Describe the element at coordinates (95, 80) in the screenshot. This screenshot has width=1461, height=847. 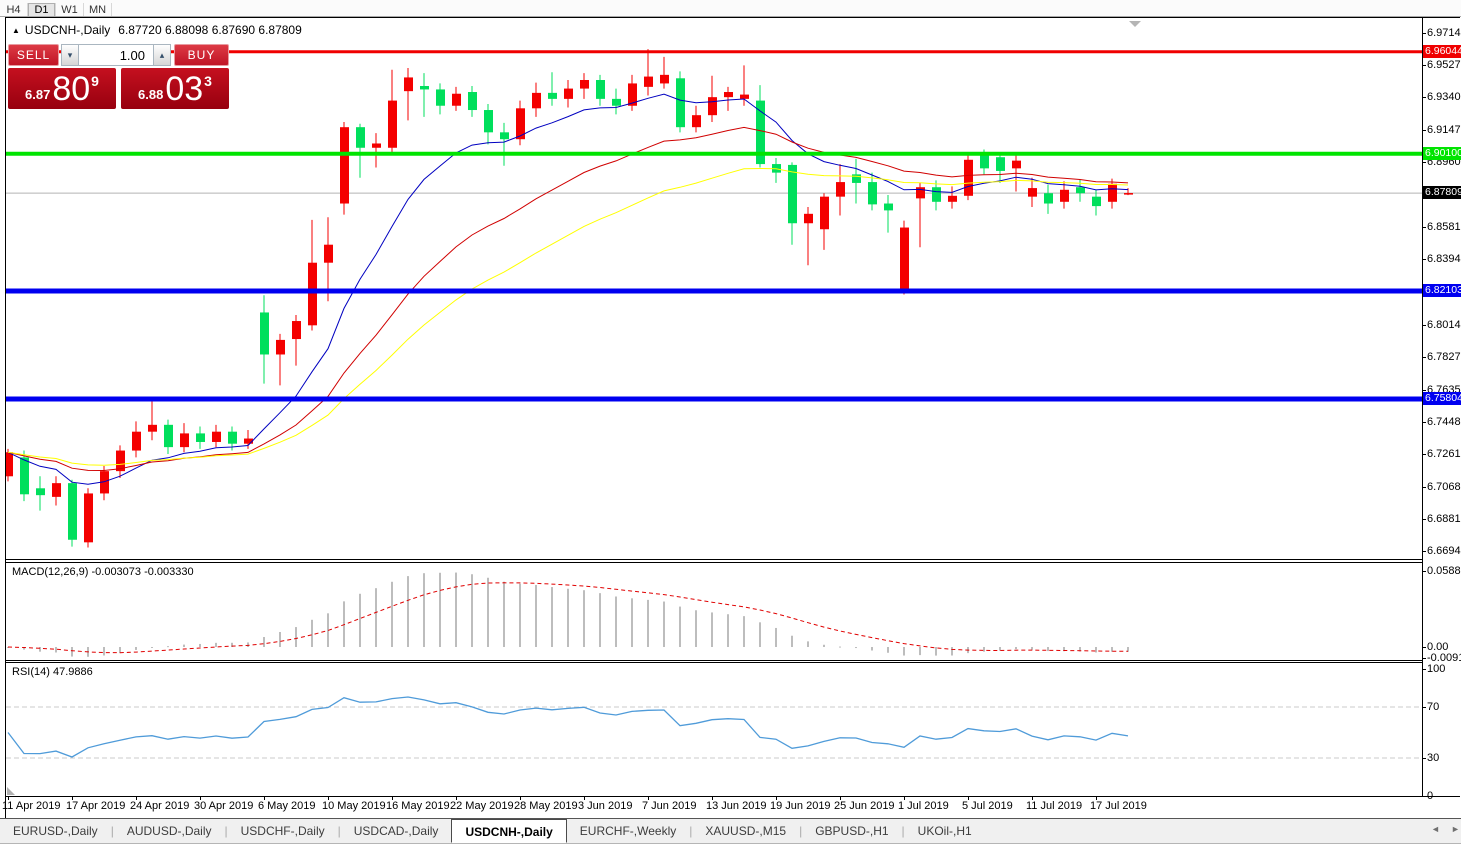
I see `bid-pip-digit: 9` at that location.